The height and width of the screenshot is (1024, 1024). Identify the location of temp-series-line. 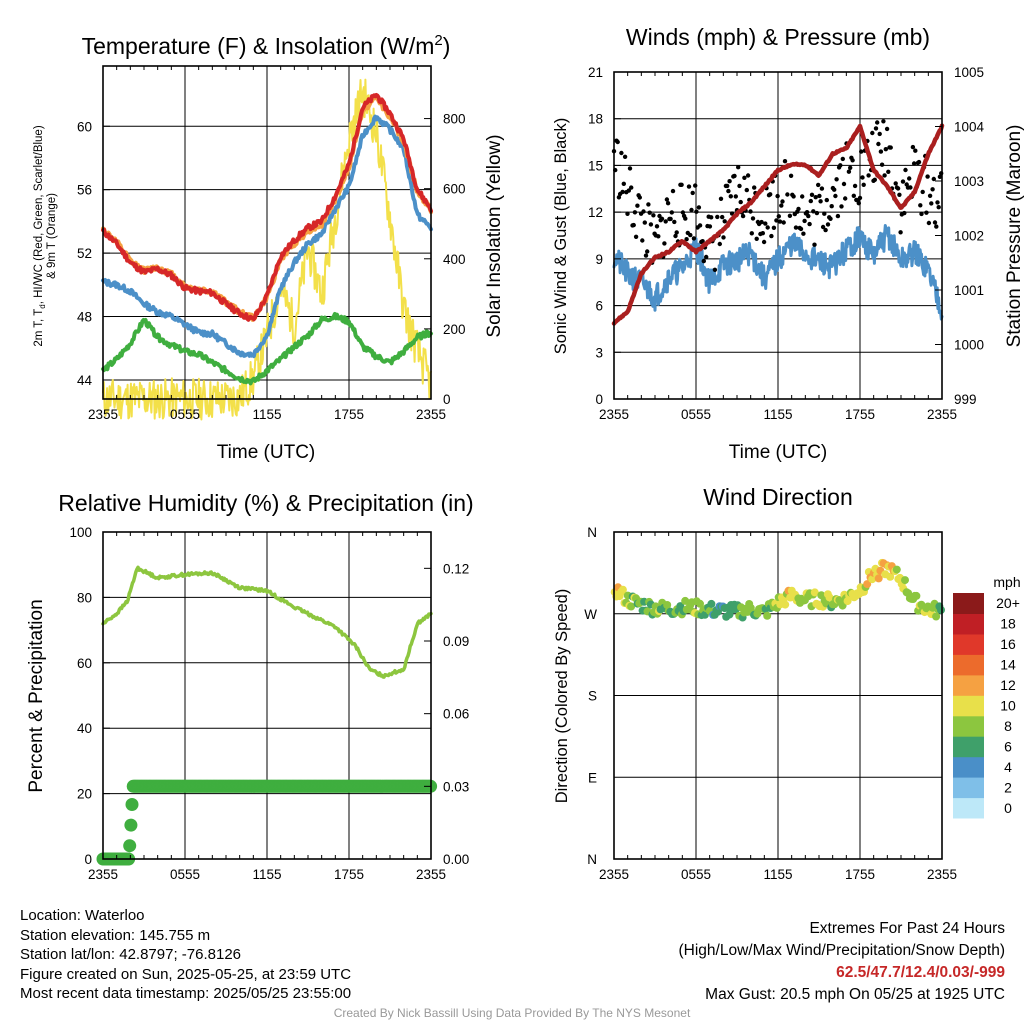
(267, 249).